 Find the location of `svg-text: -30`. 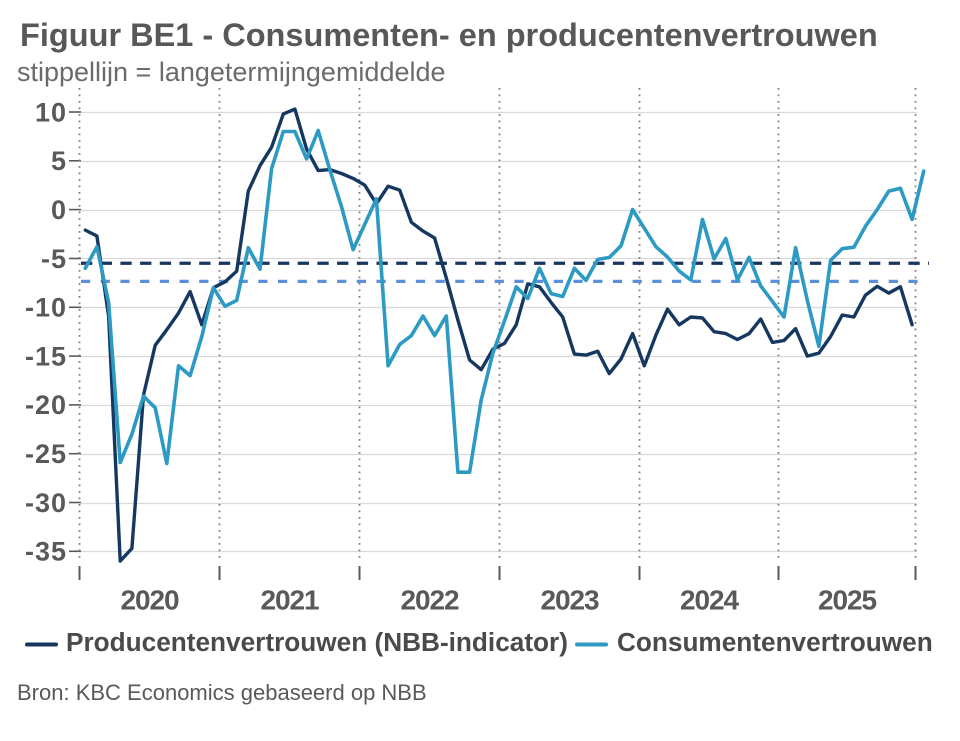

svg-text: -30 is located at coordinates (46, 503).